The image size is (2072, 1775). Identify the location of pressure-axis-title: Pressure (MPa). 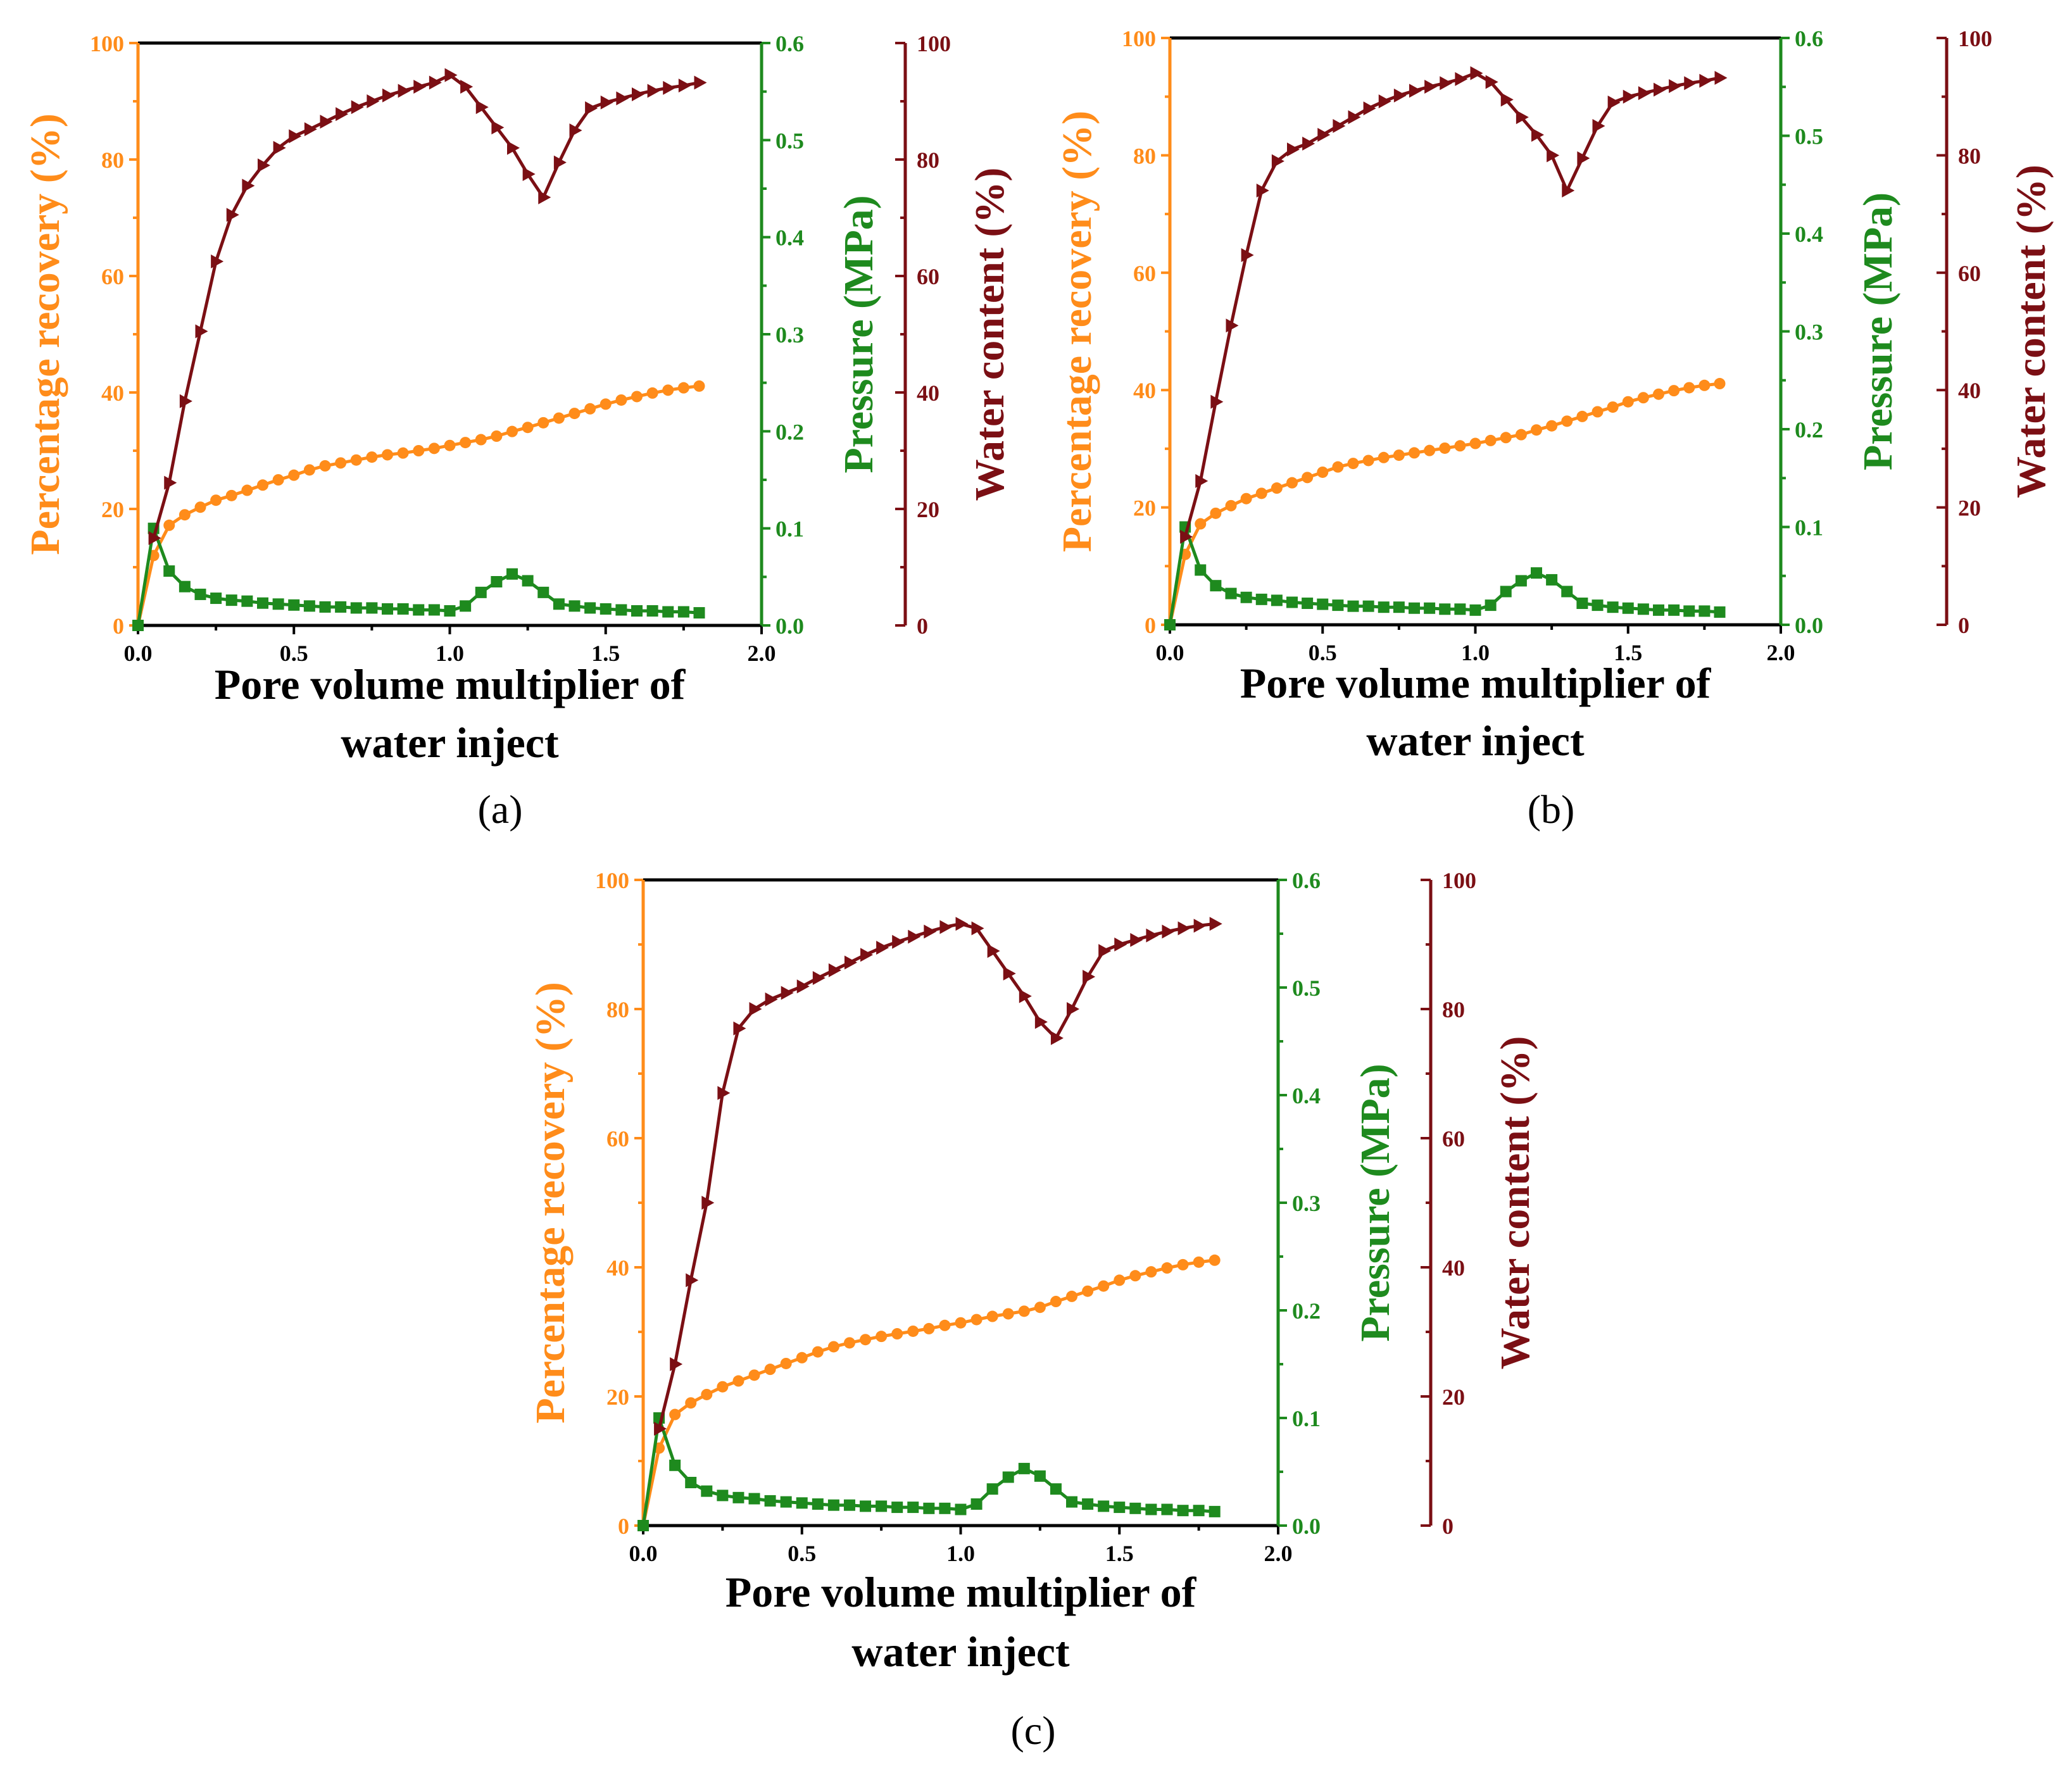
(859, 334).